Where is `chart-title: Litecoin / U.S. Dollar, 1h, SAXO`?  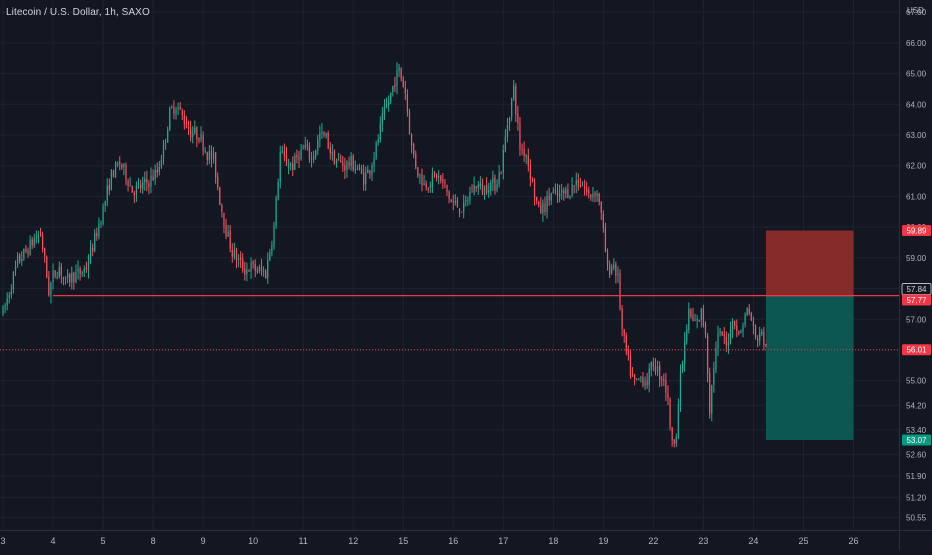
chart-title: Litecoin / U.S. Dollar, 1h, SAXO is located at coordinates (78, 12).